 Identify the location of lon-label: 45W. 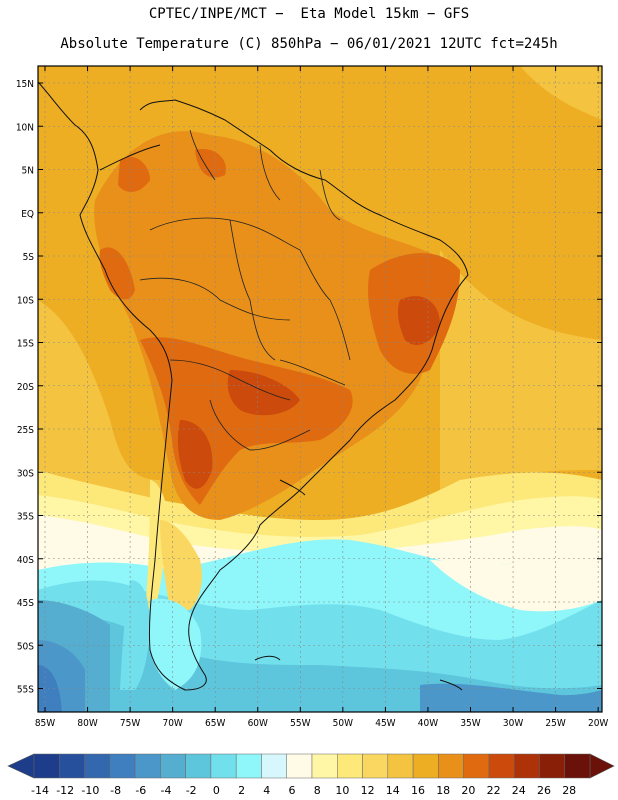
(385, 723).